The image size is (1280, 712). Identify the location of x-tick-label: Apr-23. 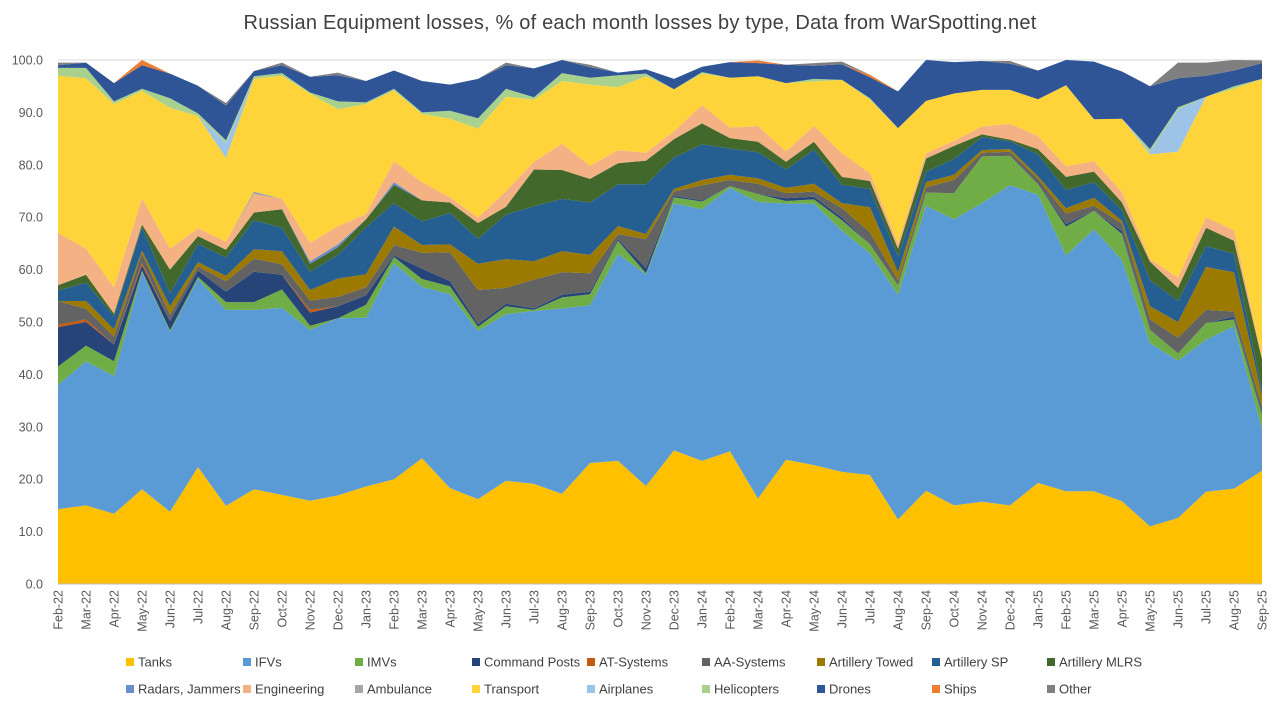
(451, 609).